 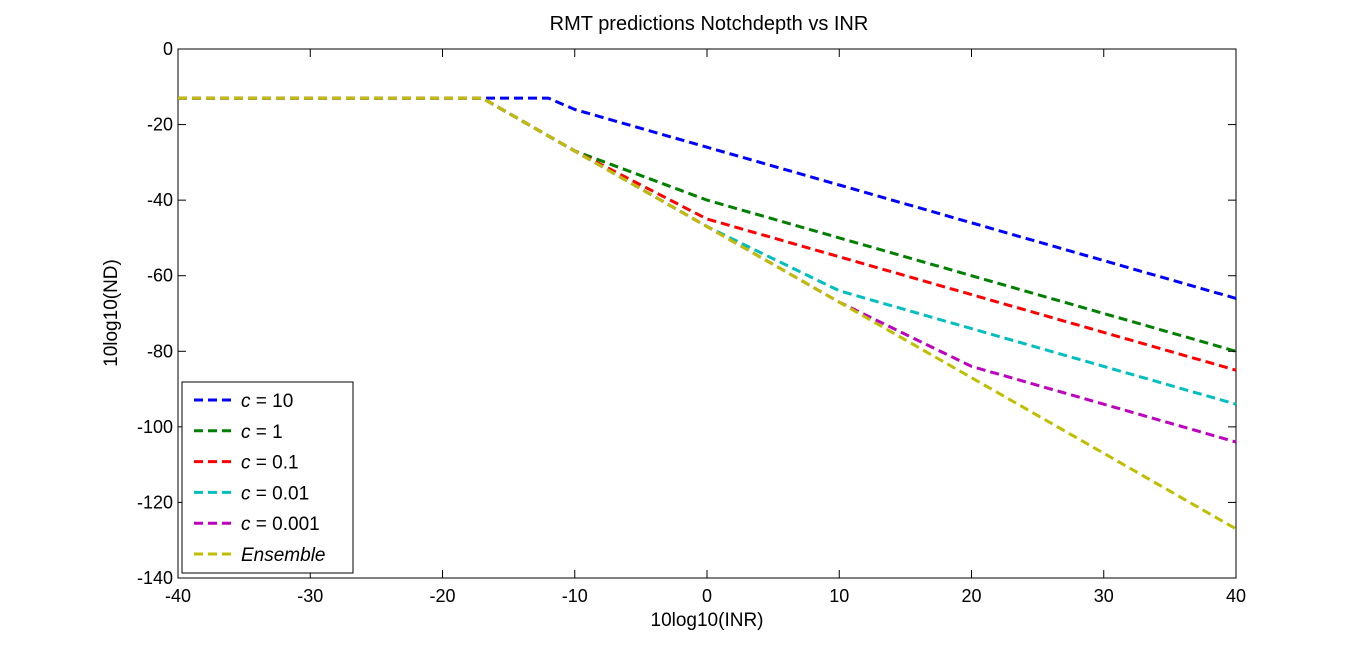 I want to click on legend-label-0: c = 10, so click(x=267, y=401).